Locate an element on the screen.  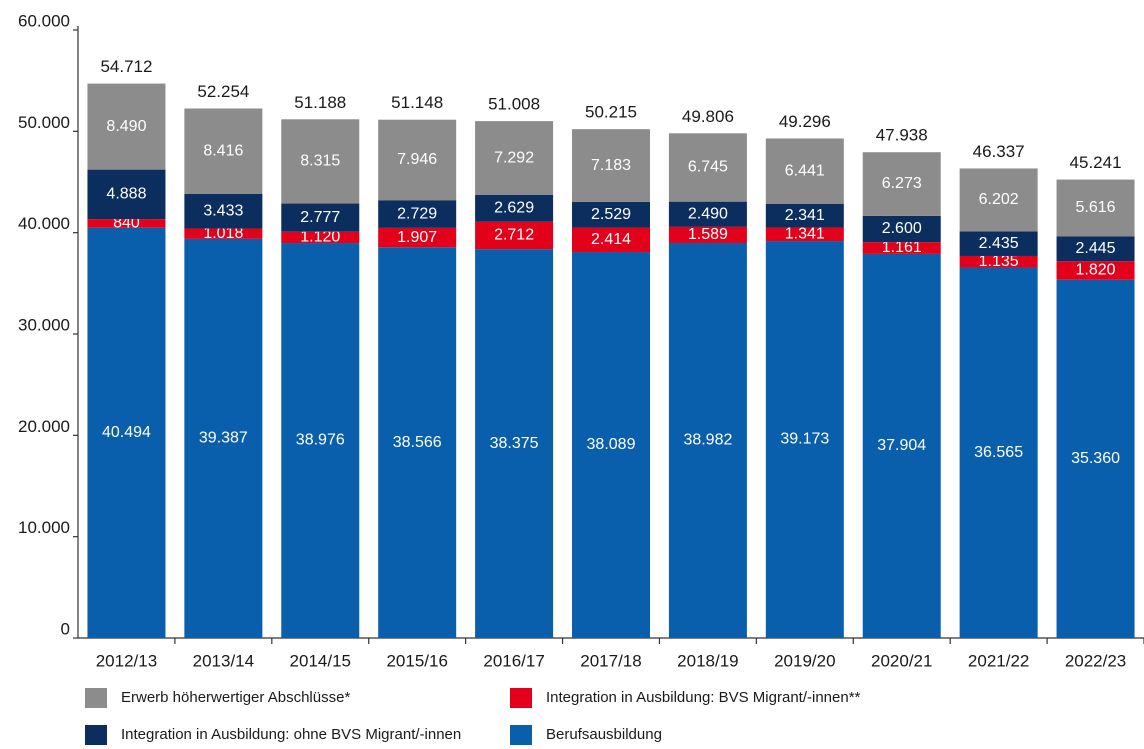
data-label: 6.441 is located at coordinates (805, 170).